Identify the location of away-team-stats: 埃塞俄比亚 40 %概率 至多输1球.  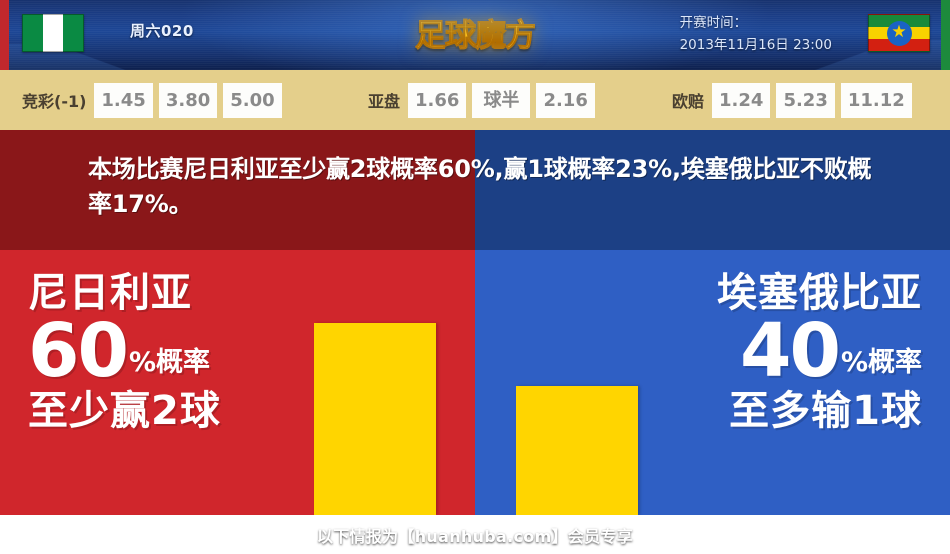
(819, 352).